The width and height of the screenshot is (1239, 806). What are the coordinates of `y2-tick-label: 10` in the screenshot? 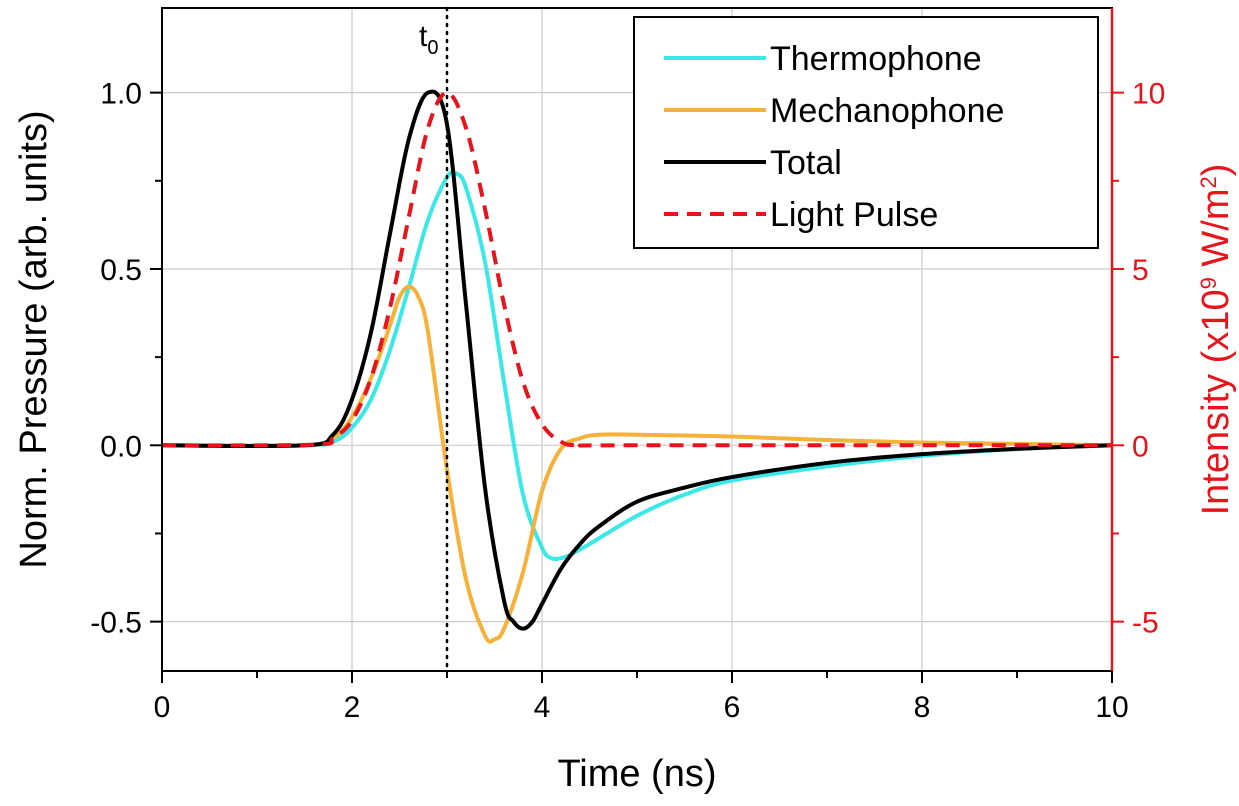 It's located at (1148, 94).